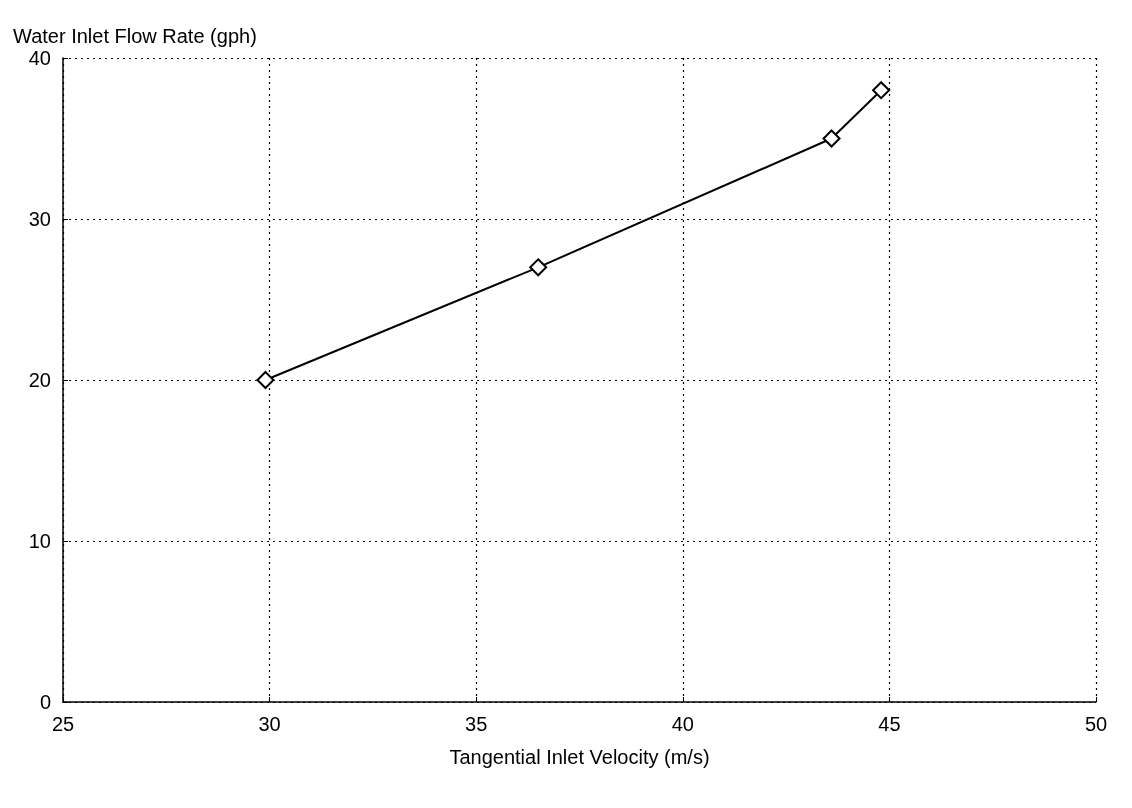 This screenshot has height=808, width=1132. Describe the element at coordinates (269, 724) in the screenshot. I see `x-tick-label: 30` at that location.